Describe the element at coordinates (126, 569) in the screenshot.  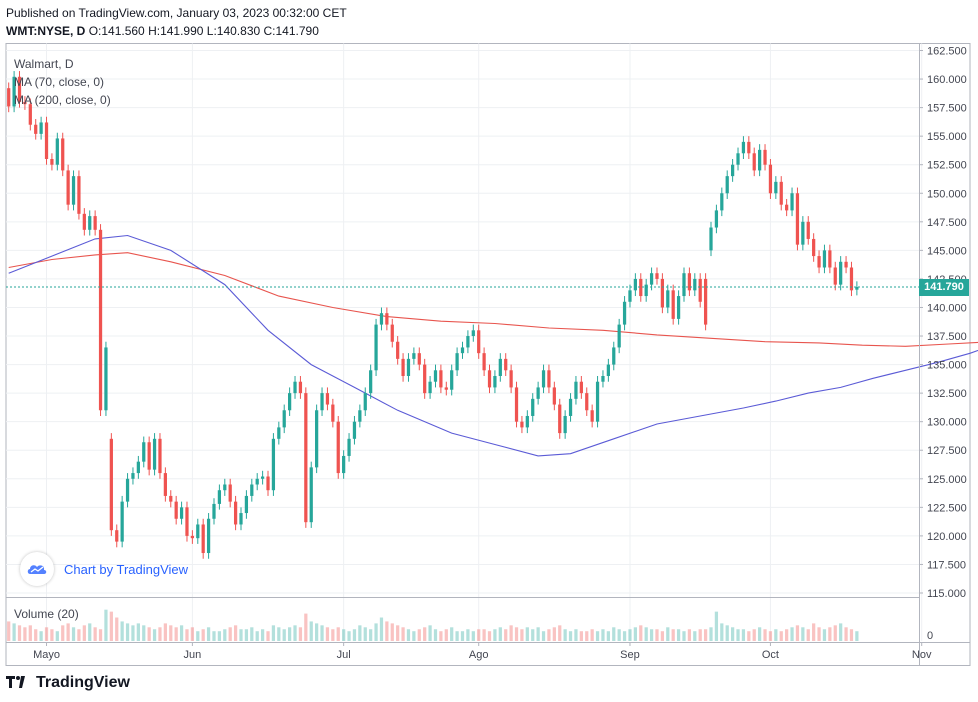
I see `watermark-text: Chart by TradingView` at that location.